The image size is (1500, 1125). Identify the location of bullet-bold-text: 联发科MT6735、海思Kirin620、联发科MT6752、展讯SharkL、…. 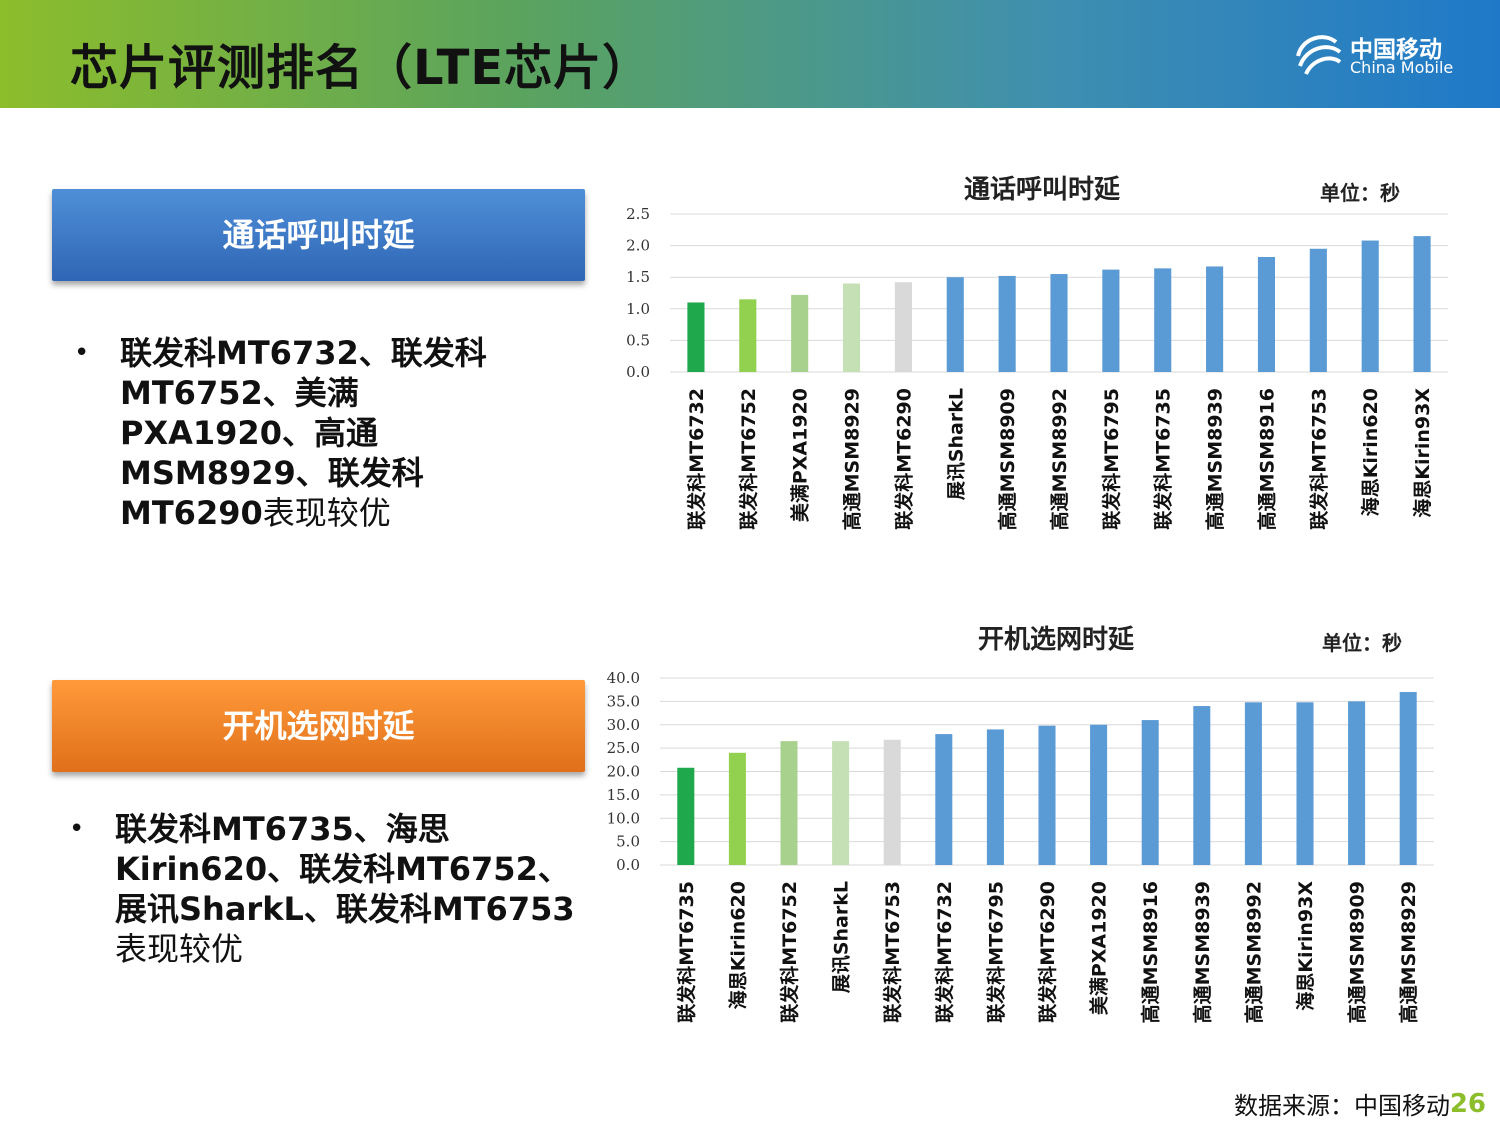
(345, 869).